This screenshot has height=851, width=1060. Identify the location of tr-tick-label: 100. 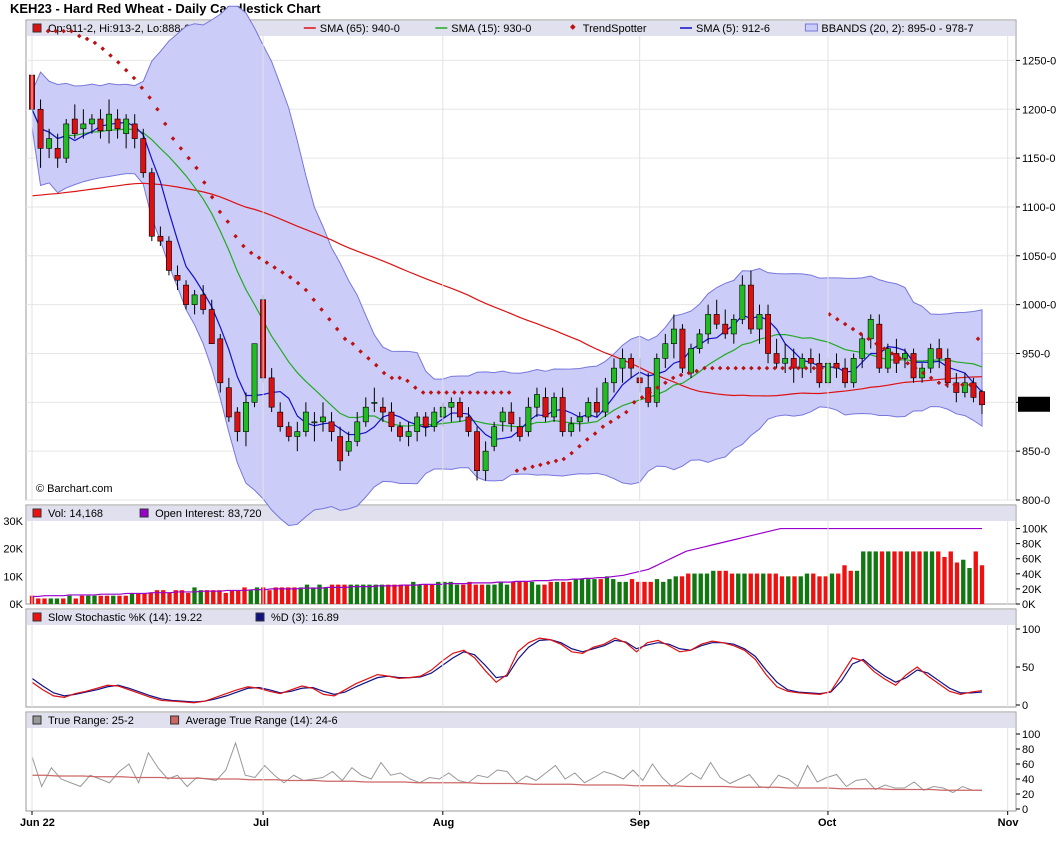
(1031, 735).